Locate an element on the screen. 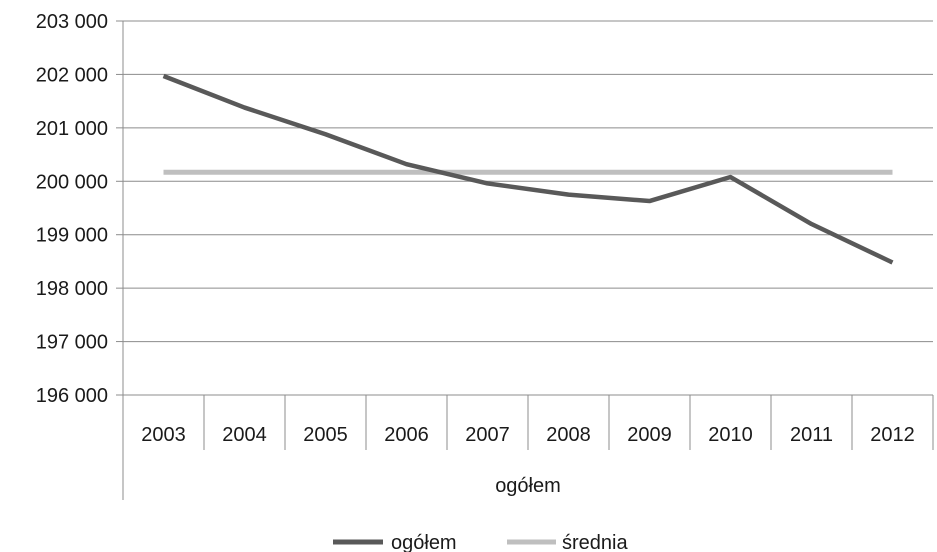  y-tick-label: 198 000 is located at coordinates (72, 289).